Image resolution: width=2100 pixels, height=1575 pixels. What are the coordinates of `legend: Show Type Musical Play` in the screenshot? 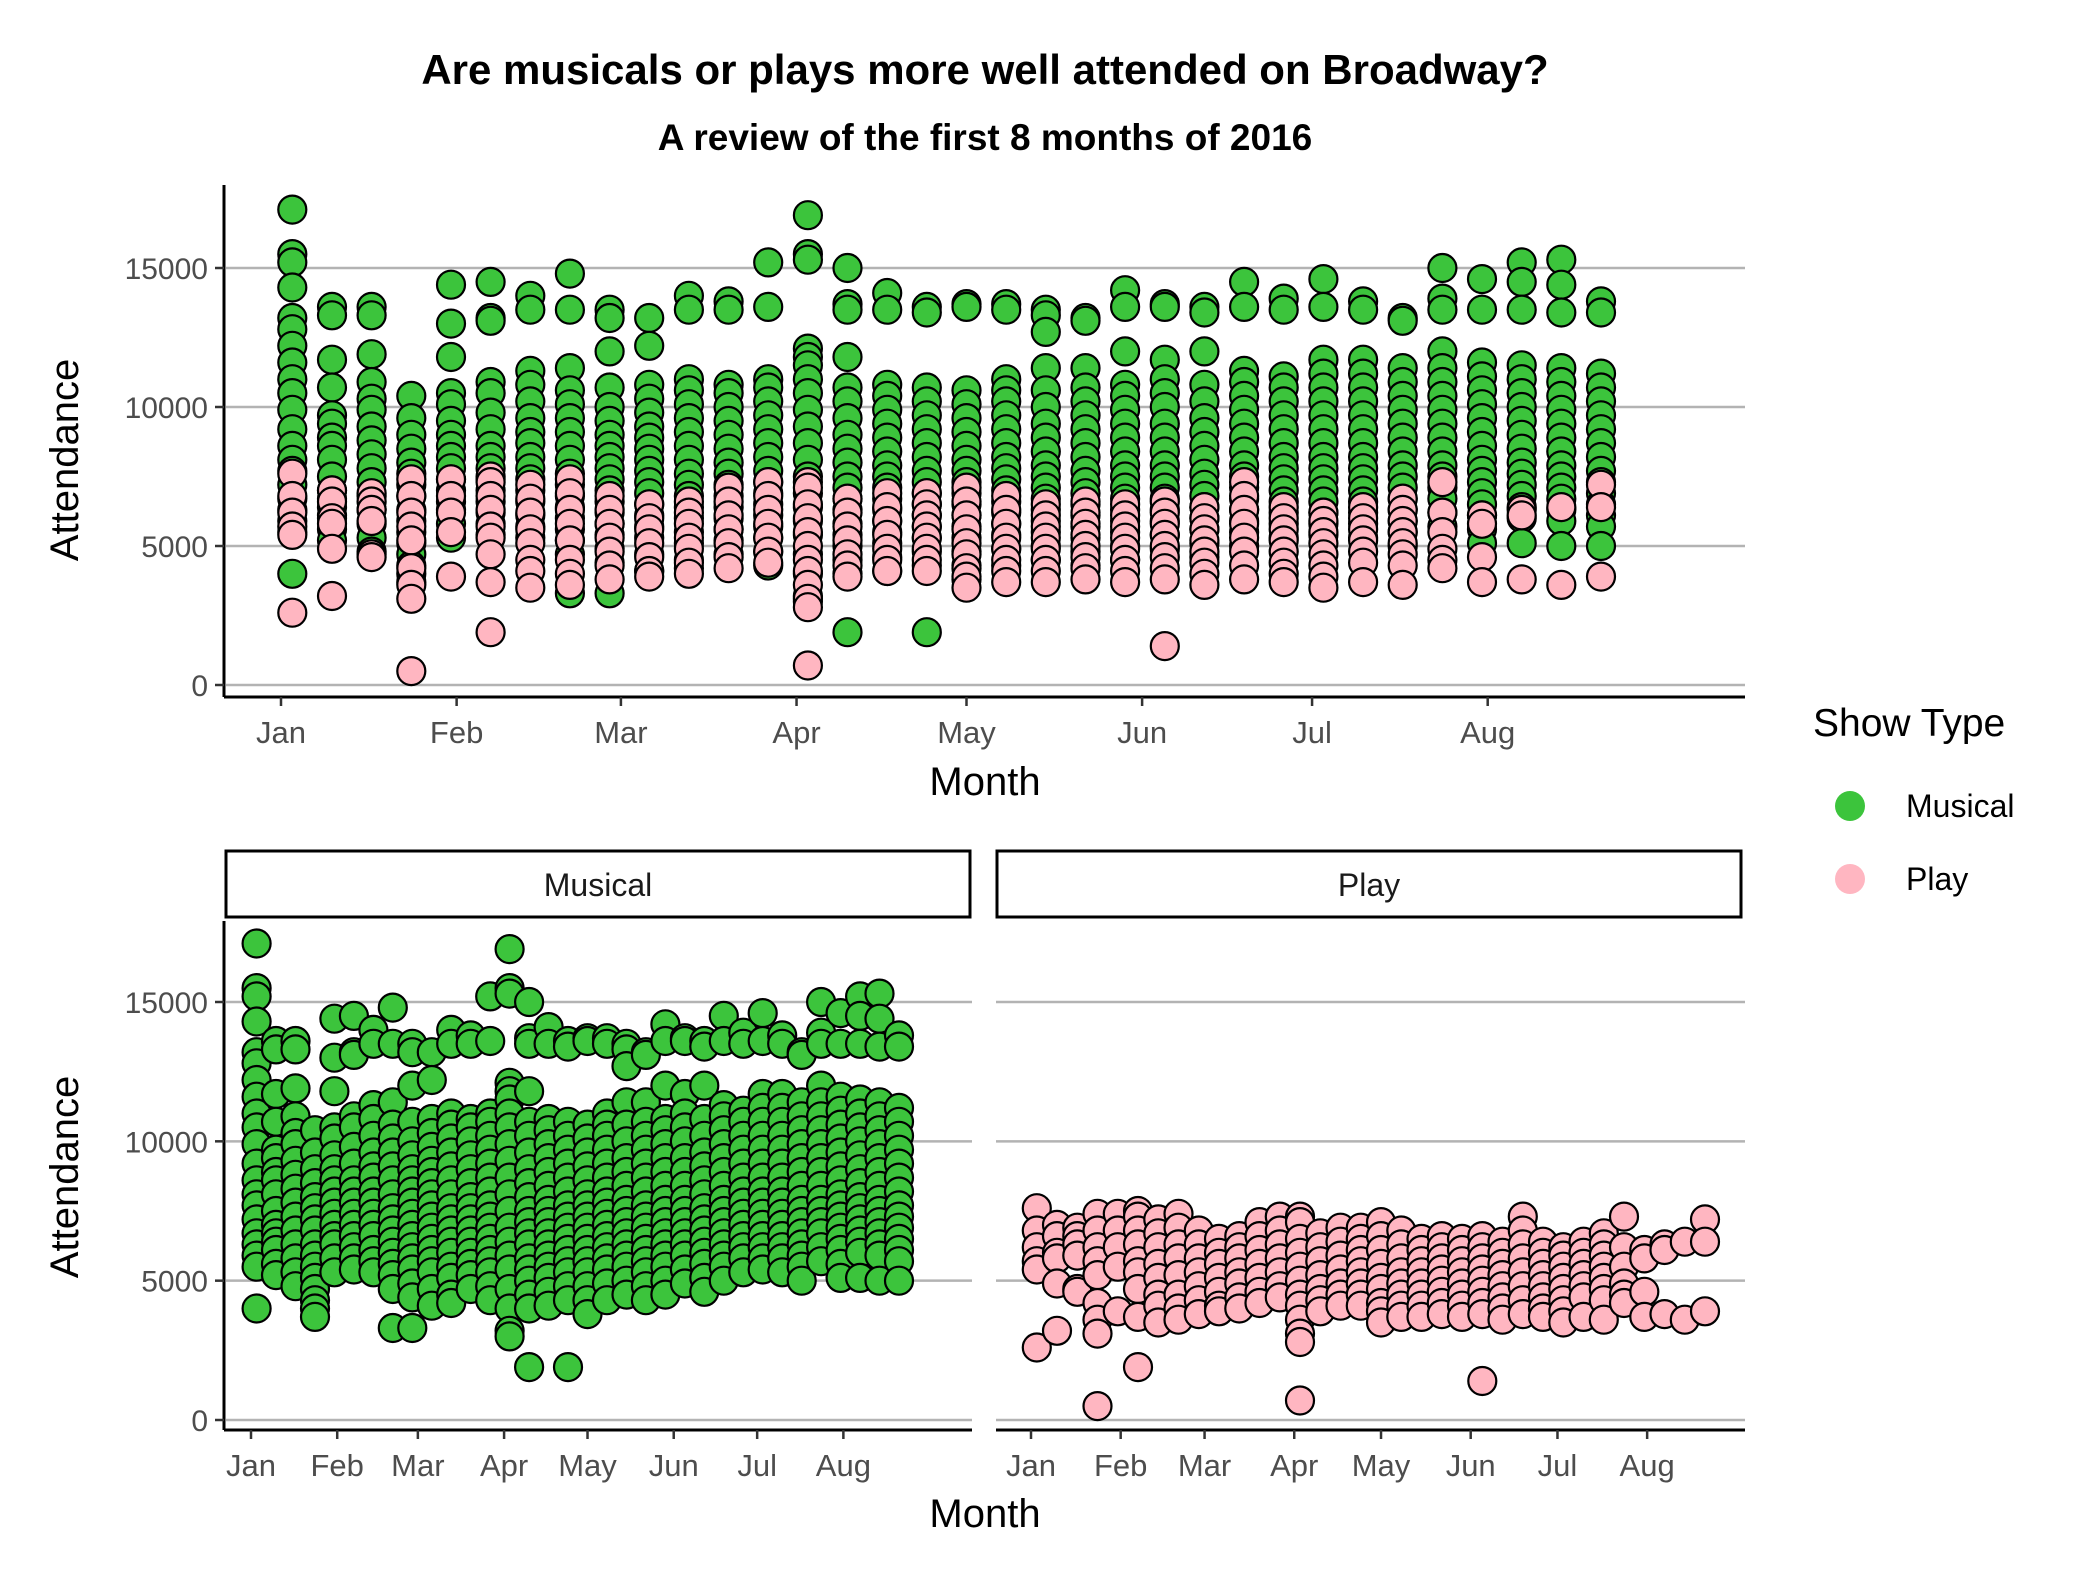 It's located at (1913, 799).